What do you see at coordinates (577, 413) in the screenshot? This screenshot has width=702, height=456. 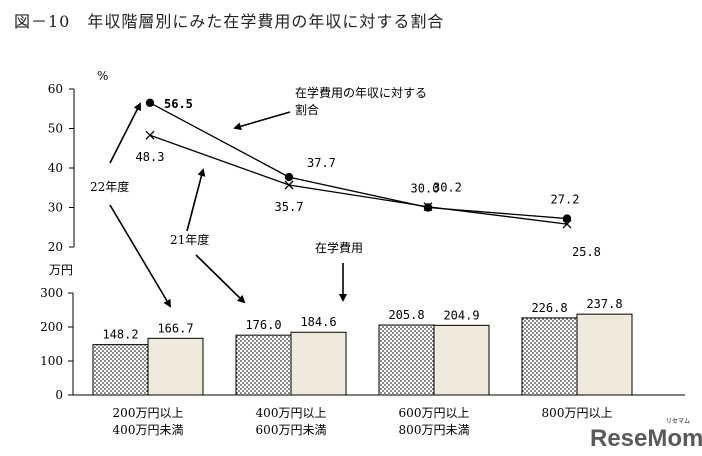 I see `x-tick-label: 800万円以上` at bounding box center [577, 413].